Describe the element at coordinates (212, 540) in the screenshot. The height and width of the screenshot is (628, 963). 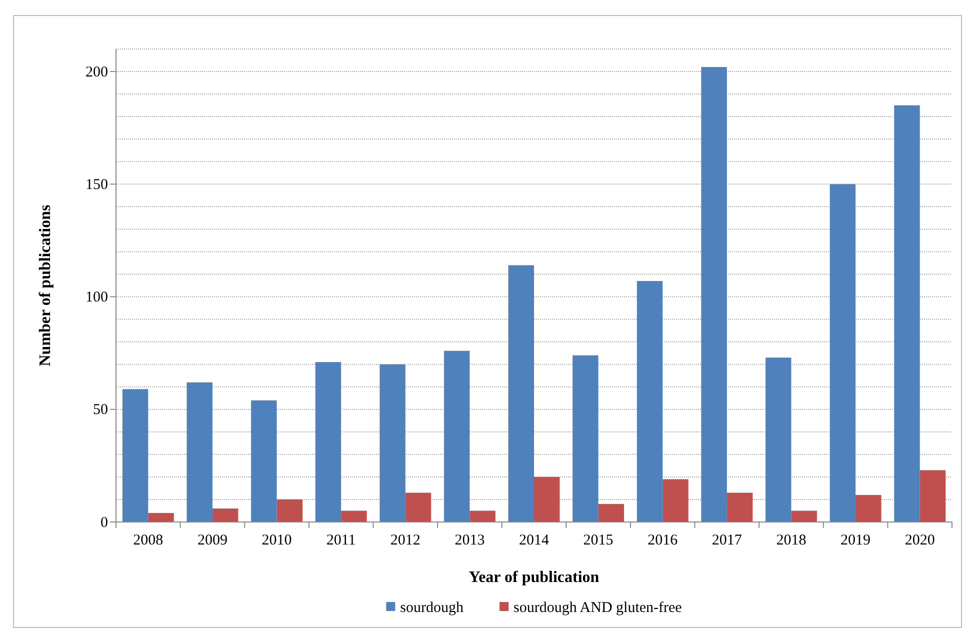
I see `x-tick-label: 2009` at that location.